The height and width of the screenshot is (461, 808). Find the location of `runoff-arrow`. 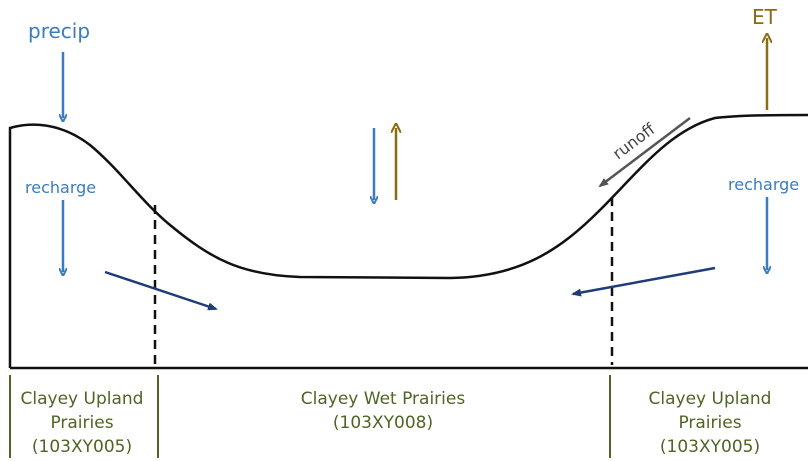

runoff-arrow is located at coordinates (644, 152).